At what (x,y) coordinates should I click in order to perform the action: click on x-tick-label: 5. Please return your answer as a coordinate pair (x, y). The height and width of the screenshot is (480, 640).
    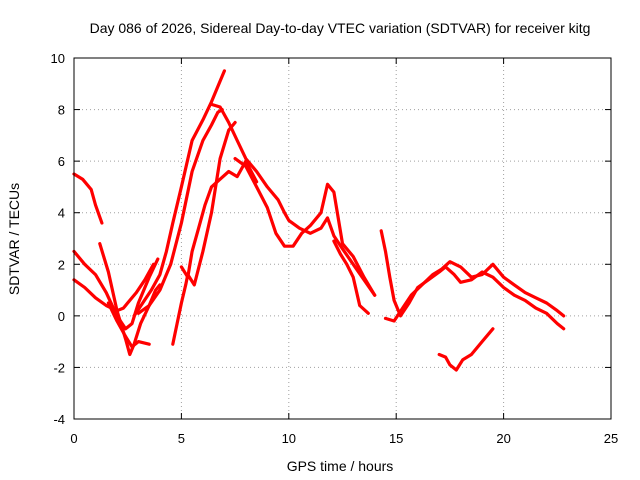
    Looking at the image, I should click on (181, 438).